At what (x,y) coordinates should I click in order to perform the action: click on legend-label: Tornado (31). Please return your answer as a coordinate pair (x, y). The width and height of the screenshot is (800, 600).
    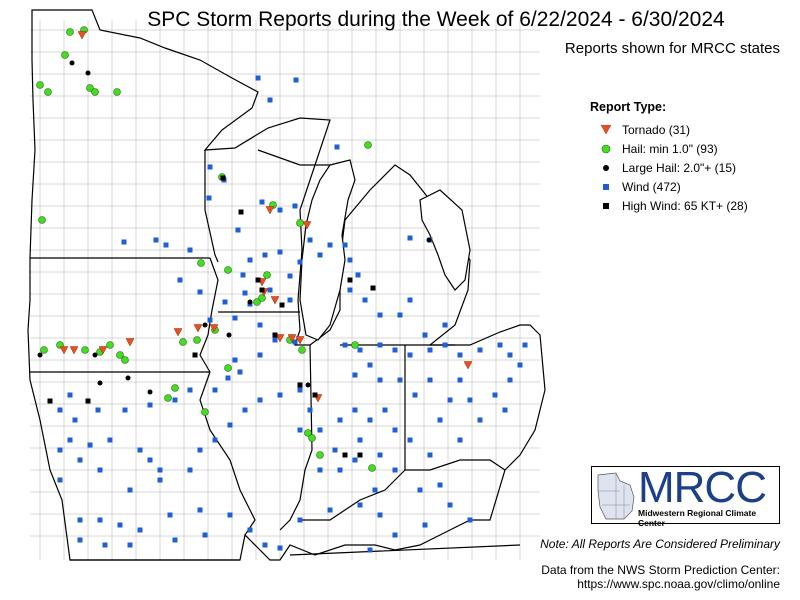
    Looking at the image, I should click on (656, 129).